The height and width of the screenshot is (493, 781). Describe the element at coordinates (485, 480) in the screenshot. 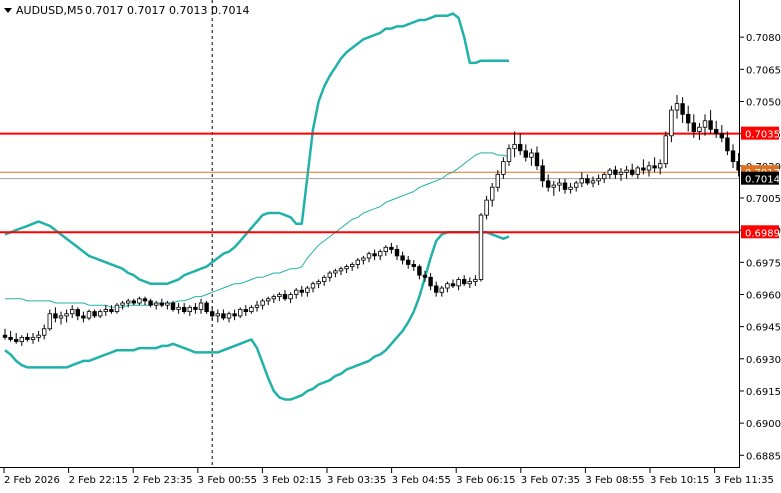

I see `time-tick-label: 3 Feb 06:15` at that location.